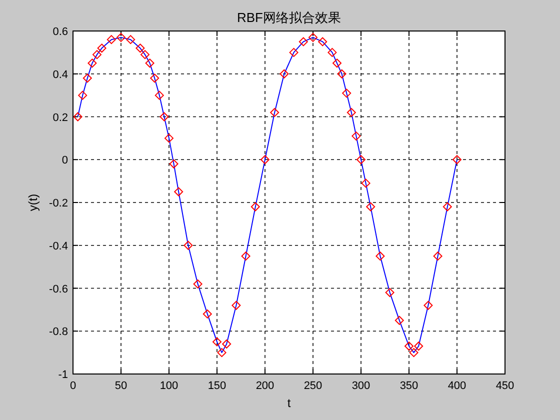 The image size is (560, 420). Describe the element at coordinates (505, 386) in the screenshot. I see `x-tick-label: 450` at that location.